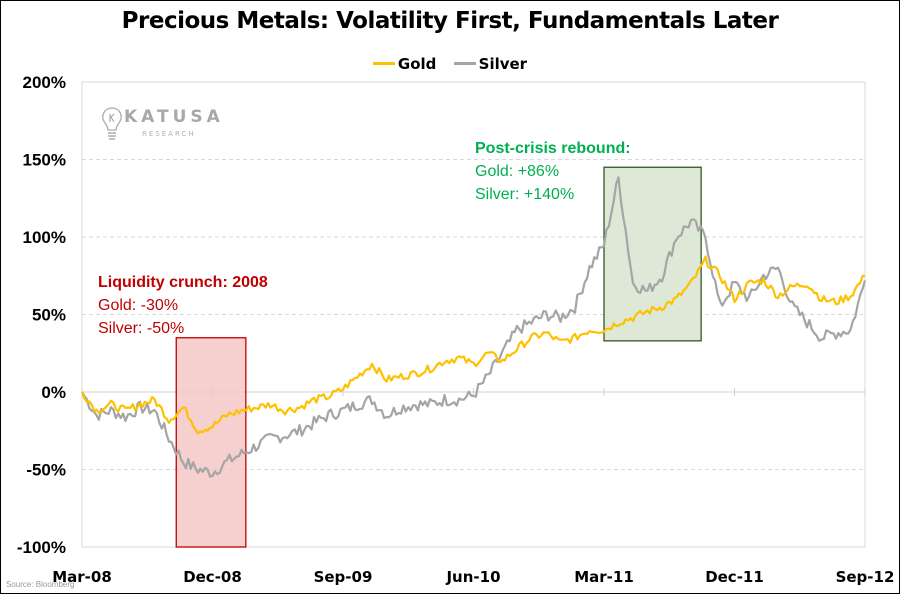  What do you see at coordinates (553, 148) in the screenshot?
I see `annotation-rebound-title: Post-crisis rebound:` at bounding box center [553, 148].